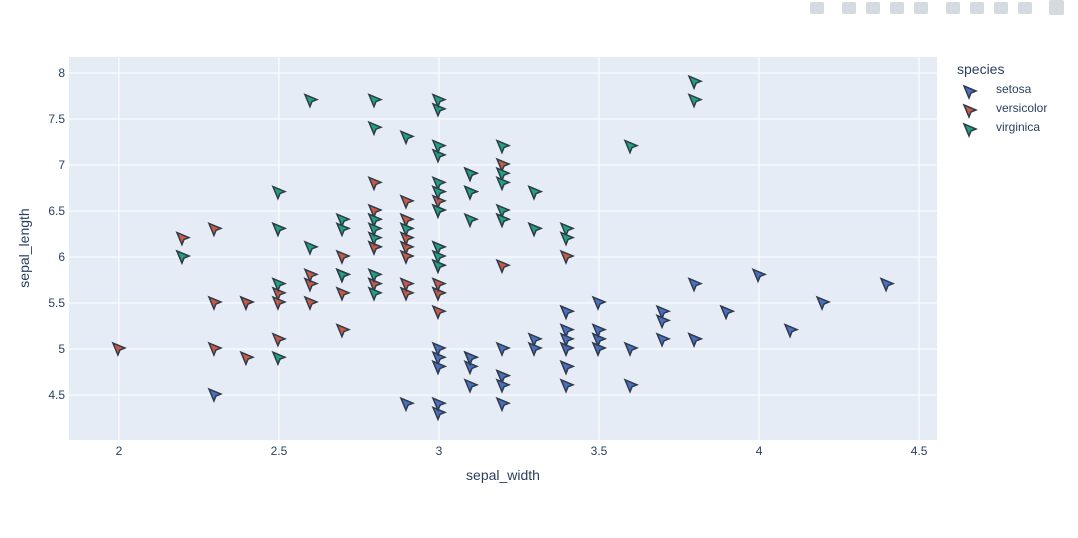  What do you see at coordinates (279, 451) in the screenshot?
I see `x-tick-label: 2.5` at bounding box center [279, 451].